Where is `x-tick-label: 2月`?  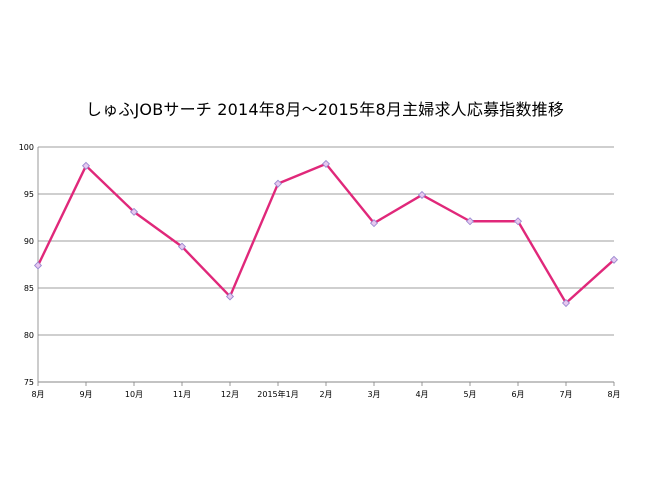 x-tick-label: 2月 is located at coordinates (325, 394).